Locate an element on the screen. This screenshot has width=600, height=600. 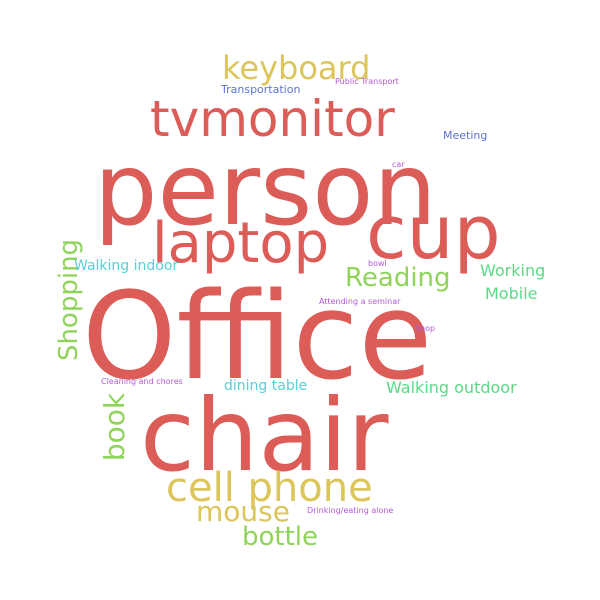
word-public-transport: Public Transport is located at coordinates (367, 81).